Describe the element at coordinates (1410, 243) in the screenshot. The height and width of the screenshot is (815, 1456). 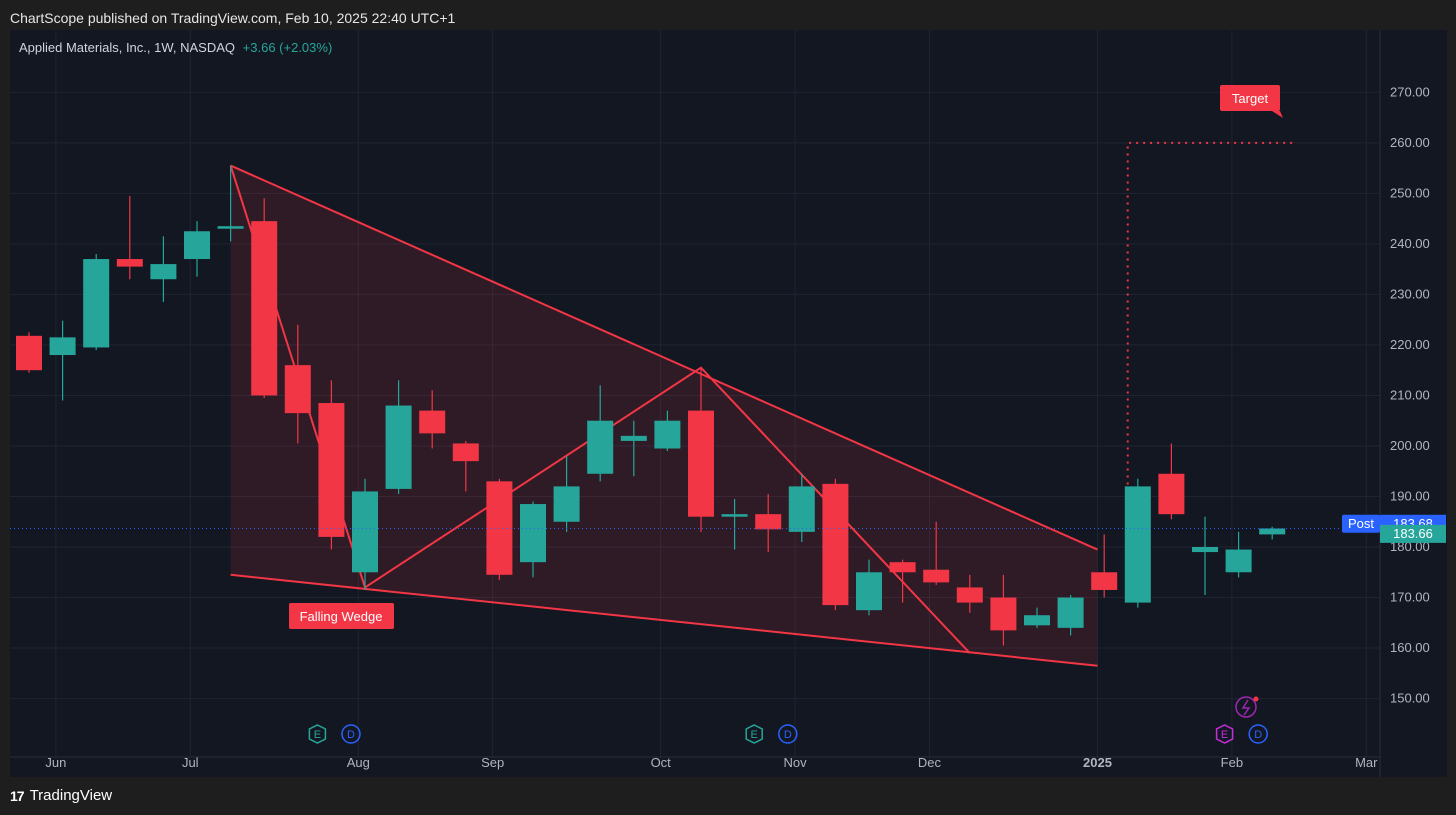
I see `price-tick-label: 240.00` at that location.